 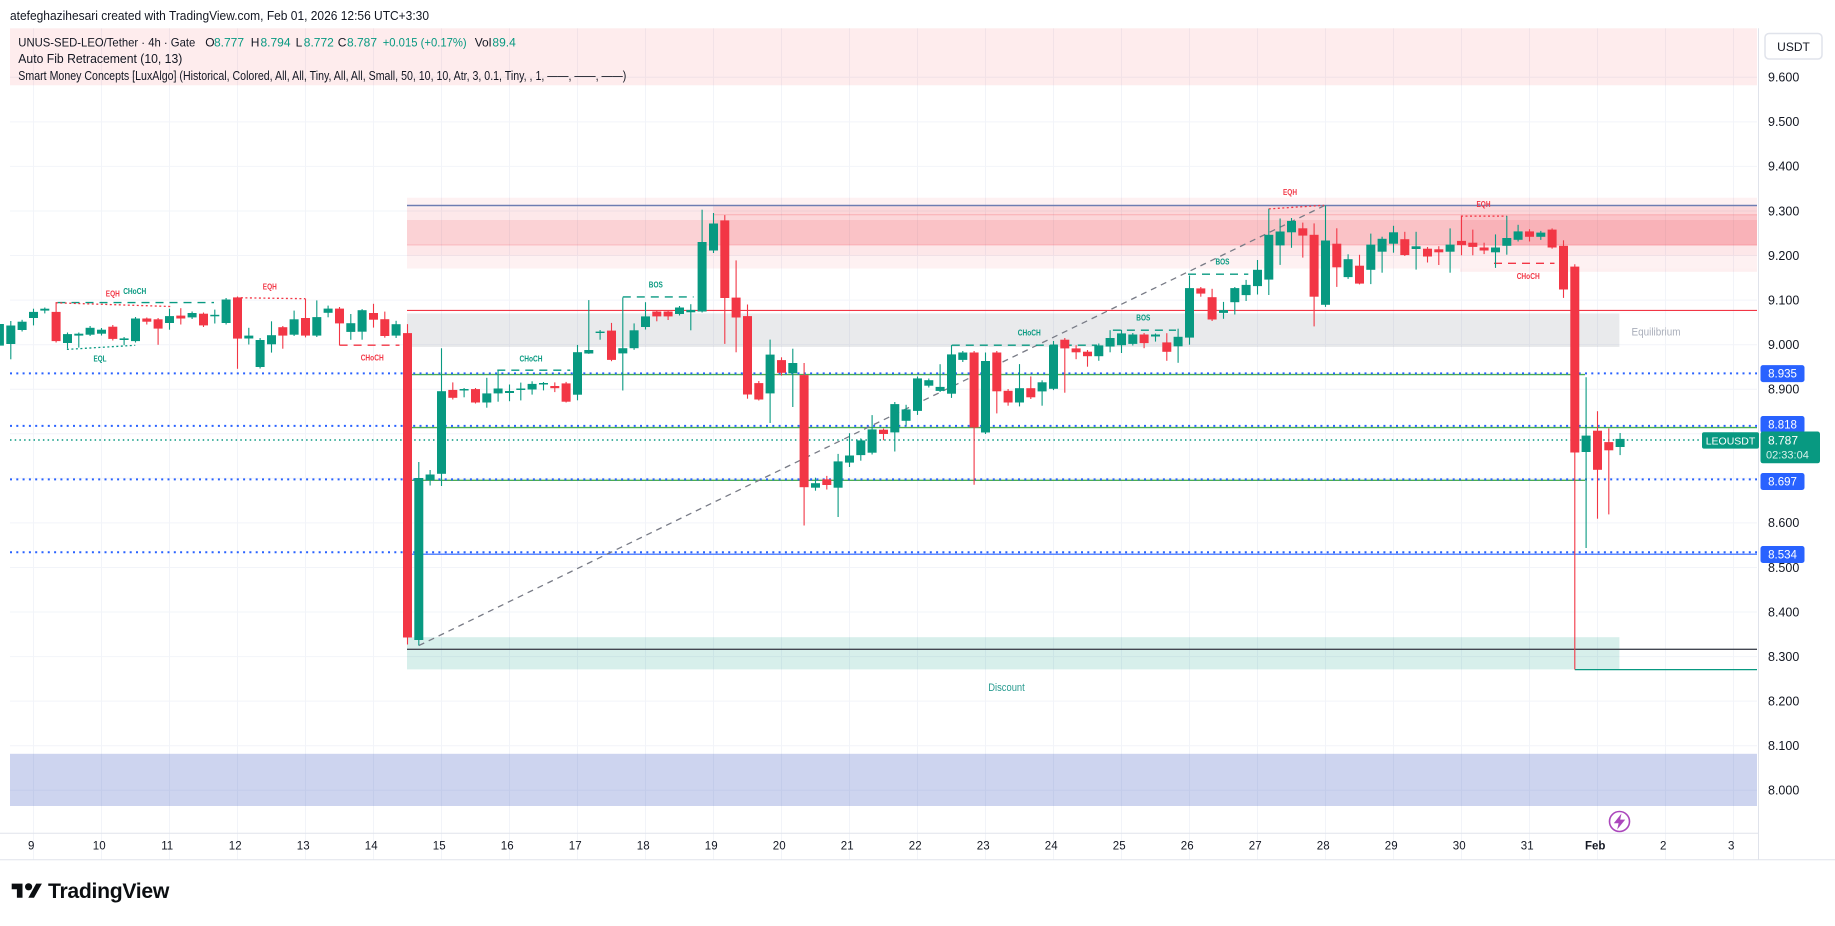 I want to click on svg-text: 26, so click(x=1187, y=847).